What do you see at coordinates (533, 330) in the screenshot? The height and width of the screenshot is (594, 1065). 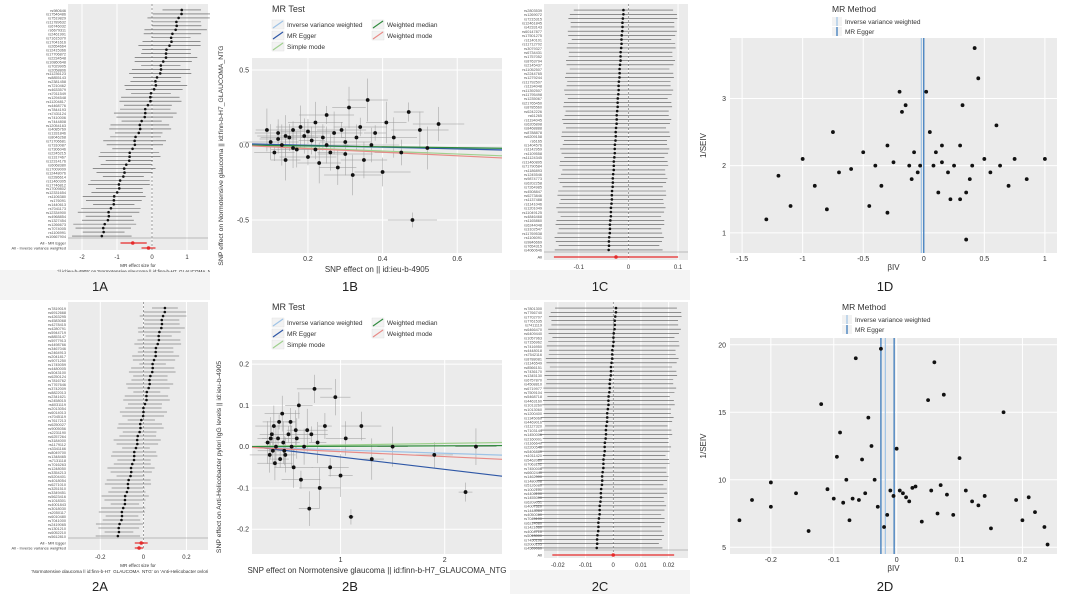 I see `snp-label: rs6466470` at bounding box center [533, 330].